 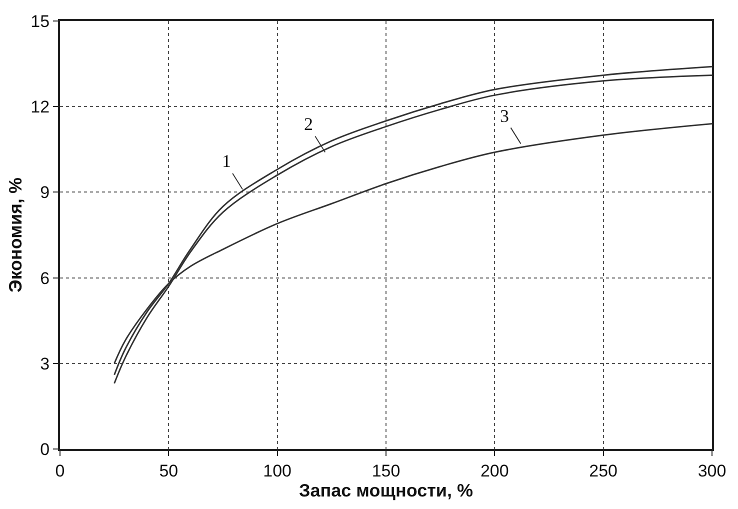 What do you see at coordinates (386, 490) in the screenshot?
I see `x-axis-title: Запас мощности, %` at bounding box center [386, 490].